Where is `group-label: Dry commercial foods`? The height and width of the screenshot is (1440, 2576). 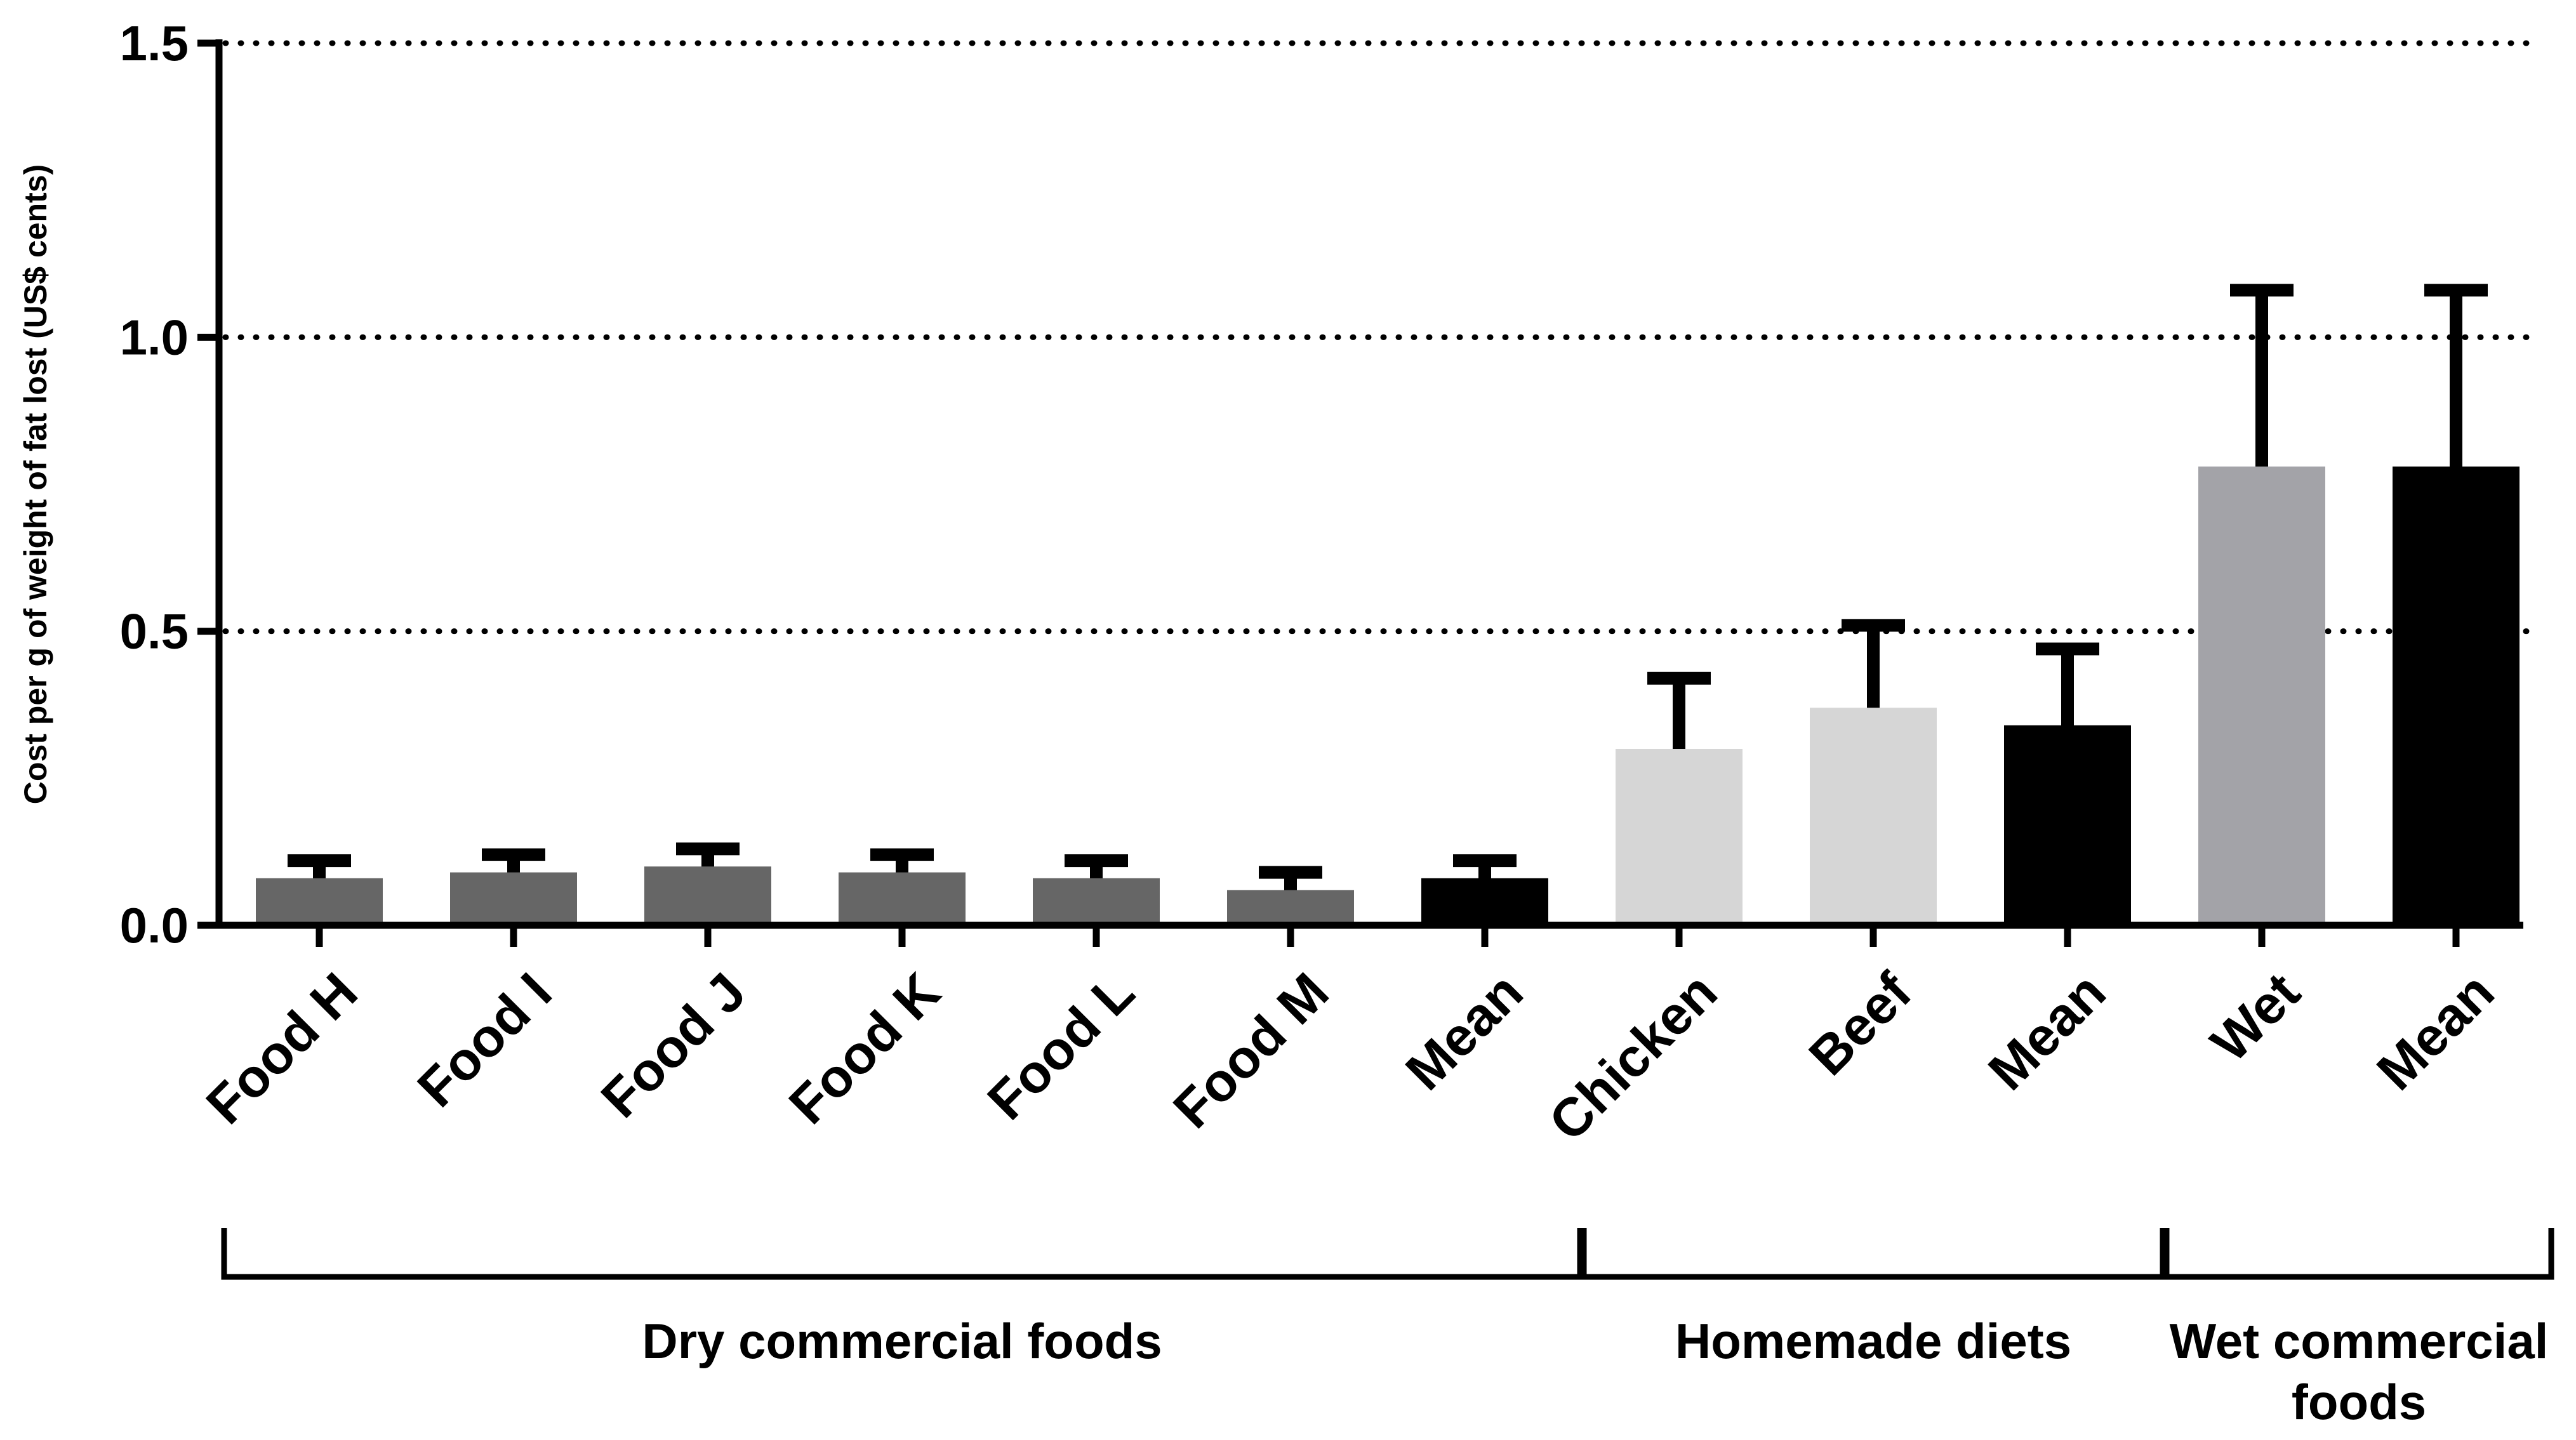 group-label: Dry commercial foods is located at coordinates (902, 1341).